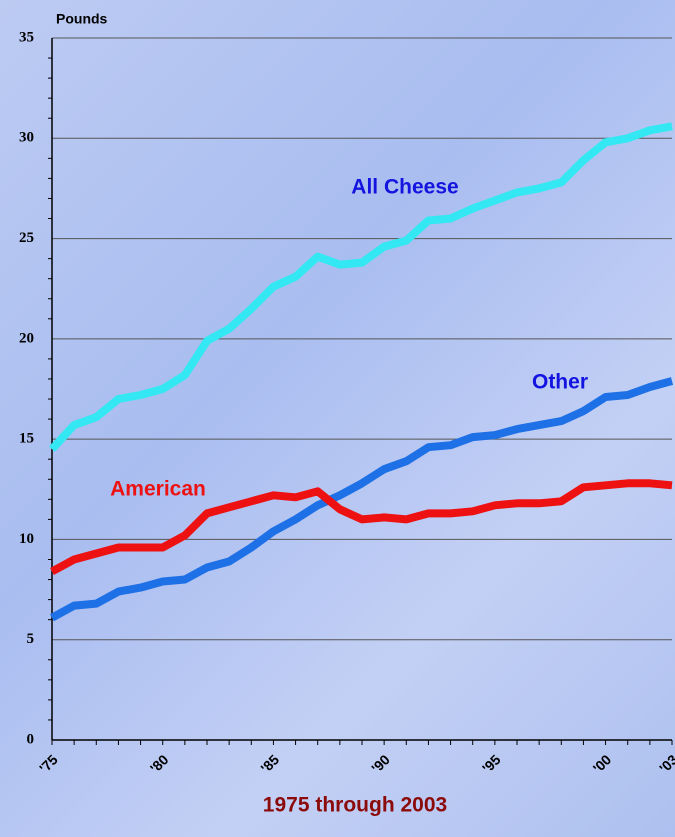 The image size is (675, 837). What do you see at coordinates (48, 763) in the screenshot?
I see `x-tick-label: '75` at bounding box center [48, 763].